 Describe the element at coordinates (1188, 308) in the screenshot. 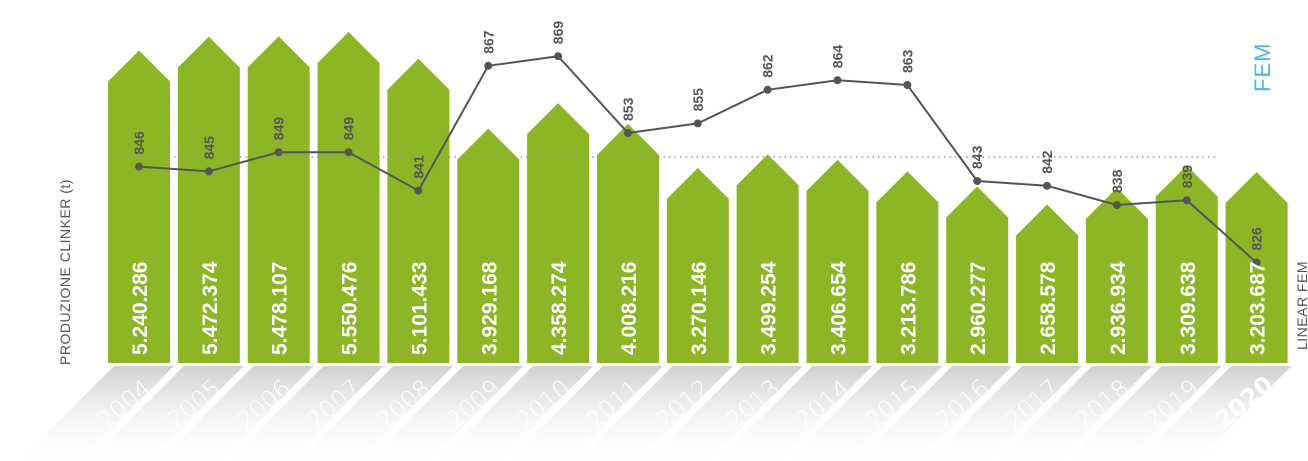

I see `bar-value-label: 3.309.638` at that location.